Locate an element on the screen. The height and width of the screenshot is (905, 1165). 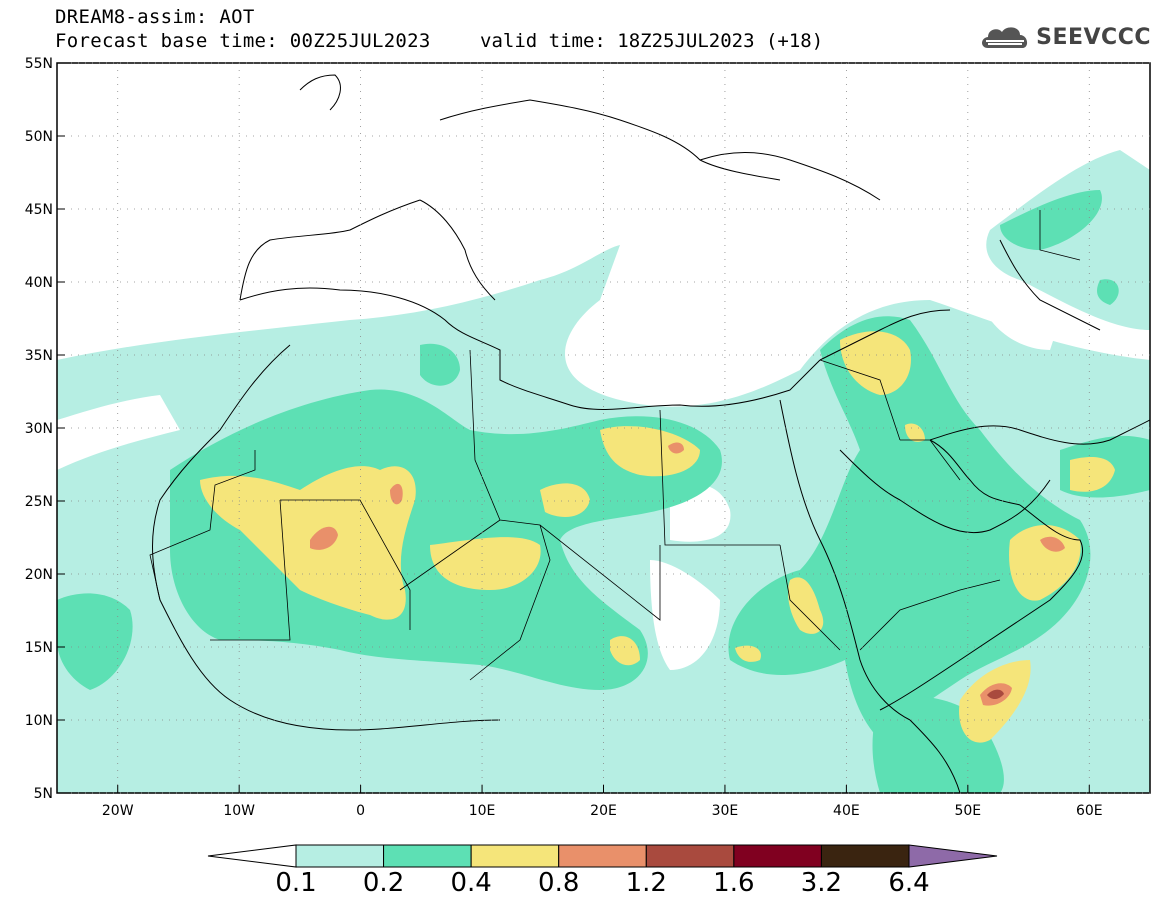
tick-label-lat: 5N is located at coordinates (43, 794).